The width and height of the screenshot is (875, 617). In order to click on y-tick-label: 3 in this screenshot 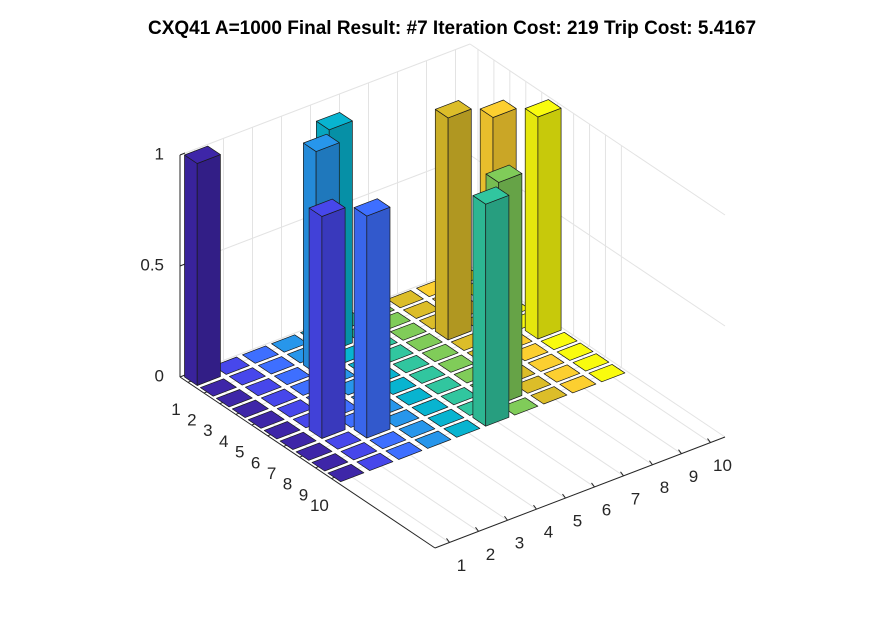, I will do `click(207, 430)`.